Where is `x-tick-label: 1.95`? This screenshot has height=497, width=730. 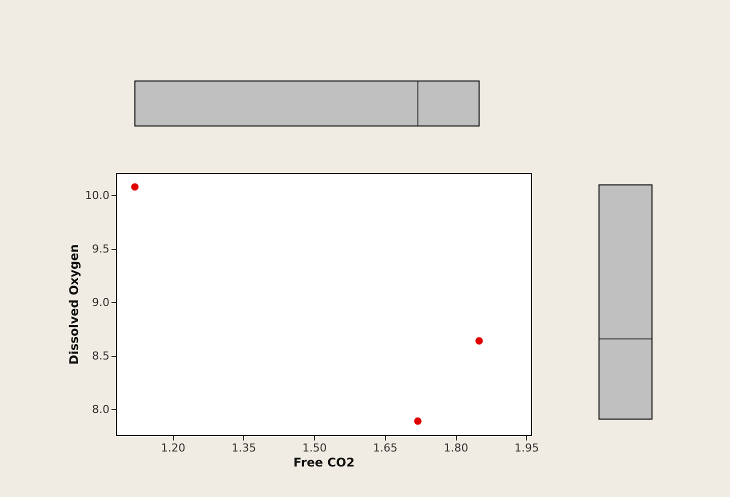 x-tick-label: 1.95 is located at coordinates (527, 448).